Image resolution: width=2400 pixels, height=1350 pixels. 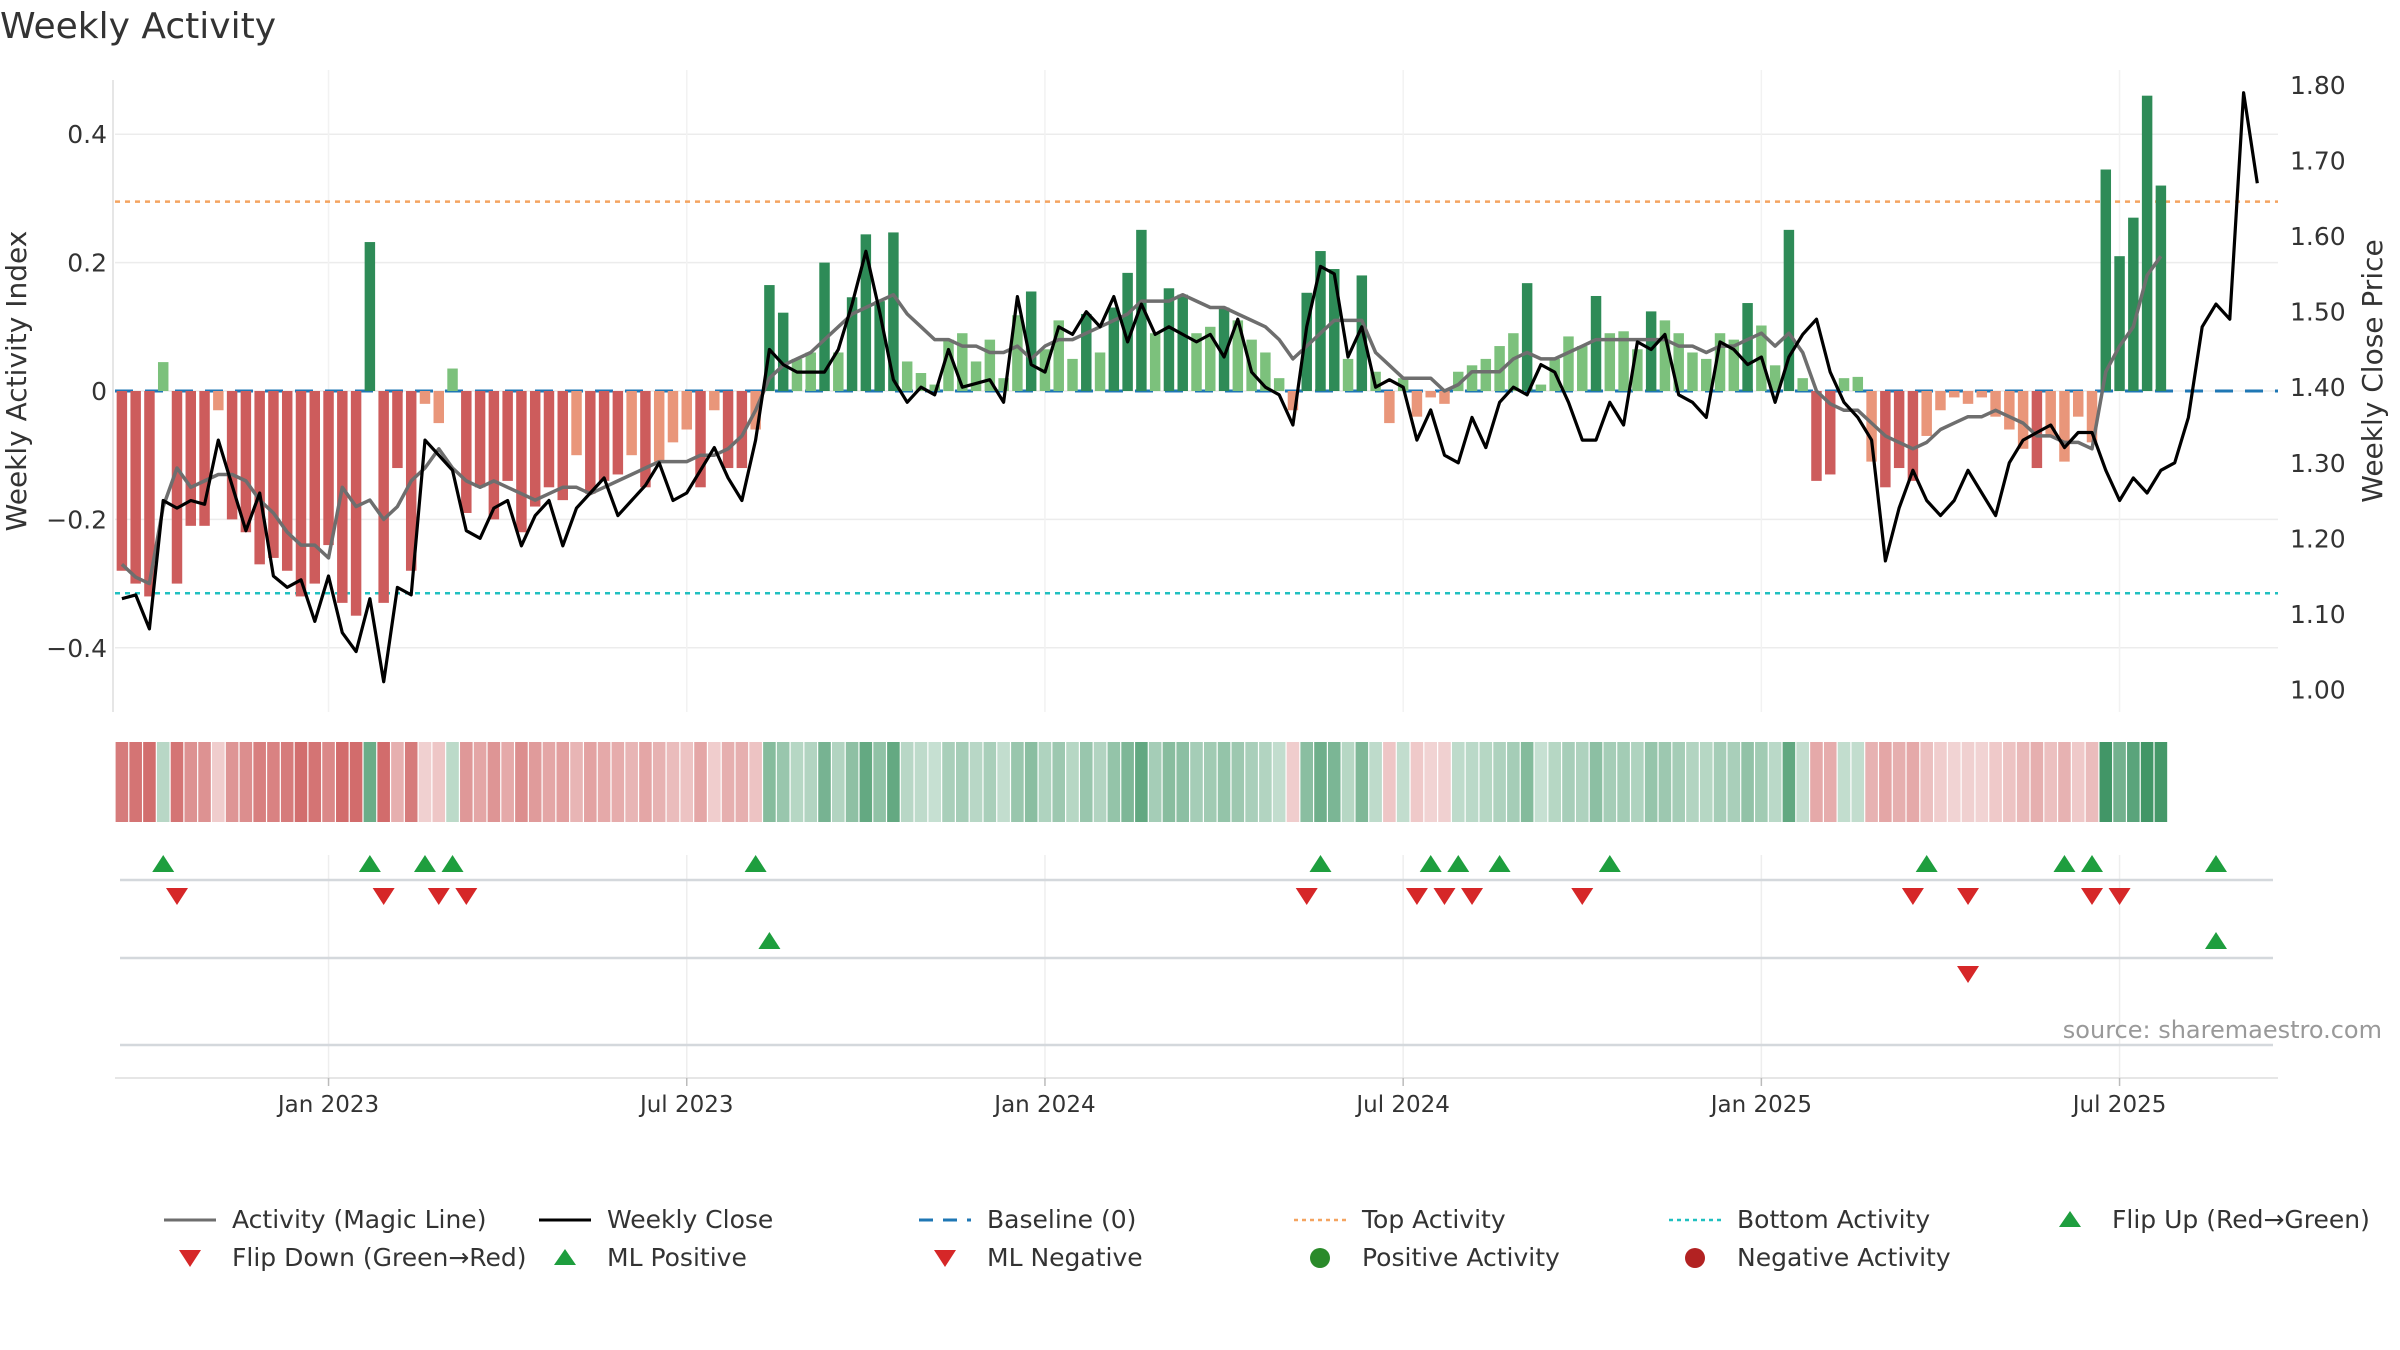 I want to click on right-axis-label: Weekly Close Price, so click(x=2372, y=370).